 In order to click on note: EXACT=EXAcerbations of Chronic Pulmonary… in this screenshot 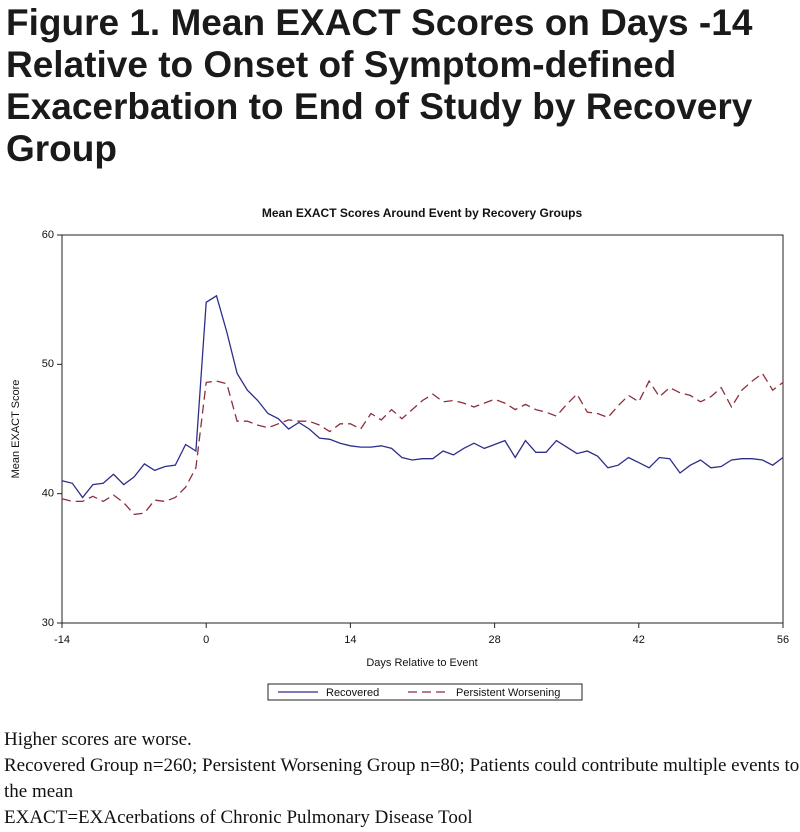, I will do `click(238, 817)`.